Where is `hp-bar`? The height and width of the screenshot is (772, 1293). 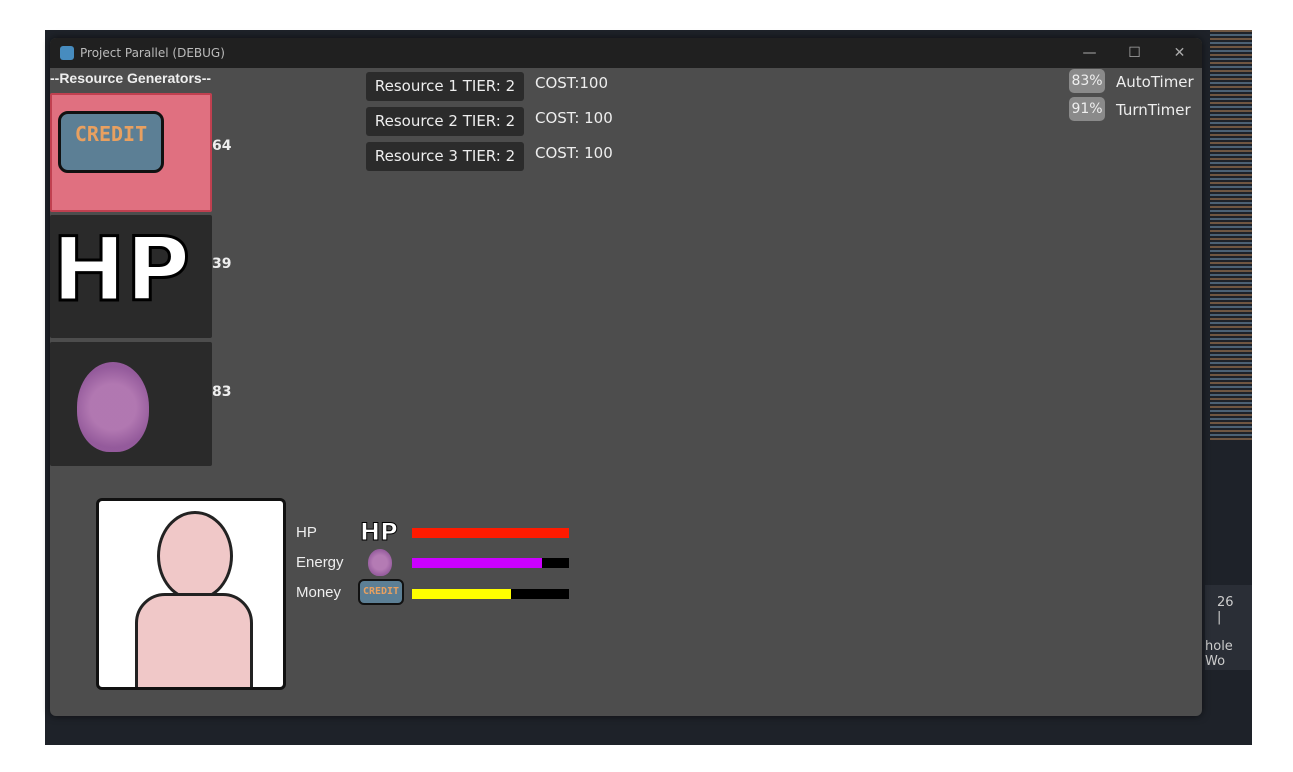
hp-bar is located at coordinates (490, 533).